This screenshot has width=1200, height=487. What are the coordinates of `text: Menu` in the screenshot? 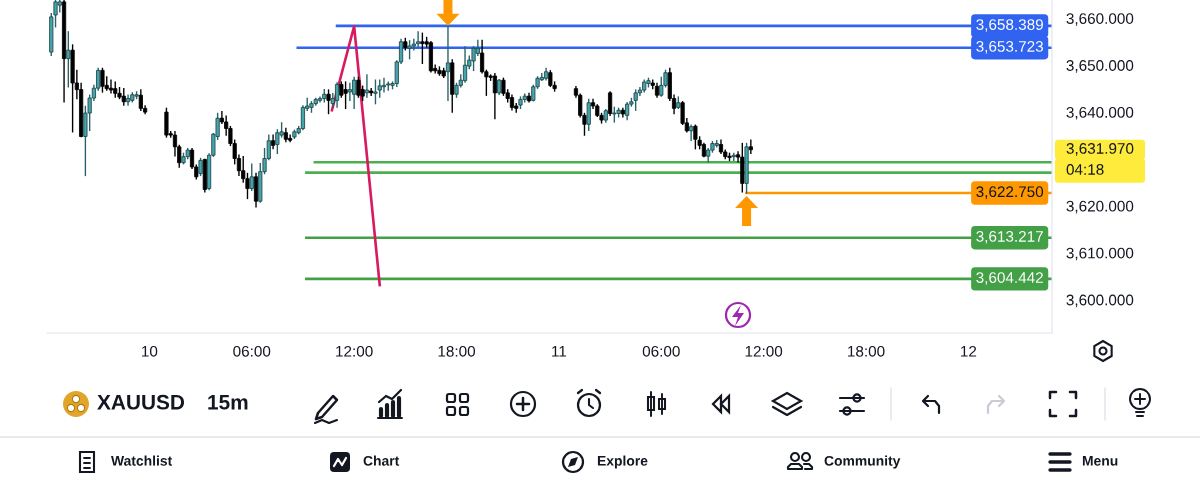 It's located at (1100, 461).